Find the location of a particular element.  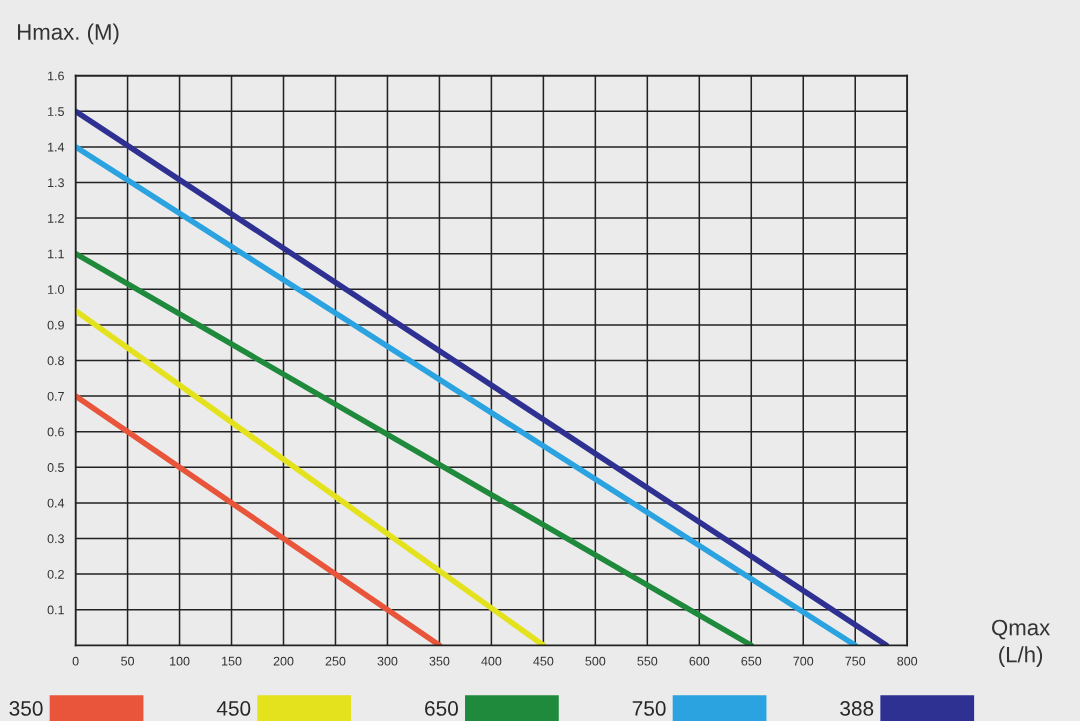

y-tick-label: 1.4 is located at coordinates (56, 147).